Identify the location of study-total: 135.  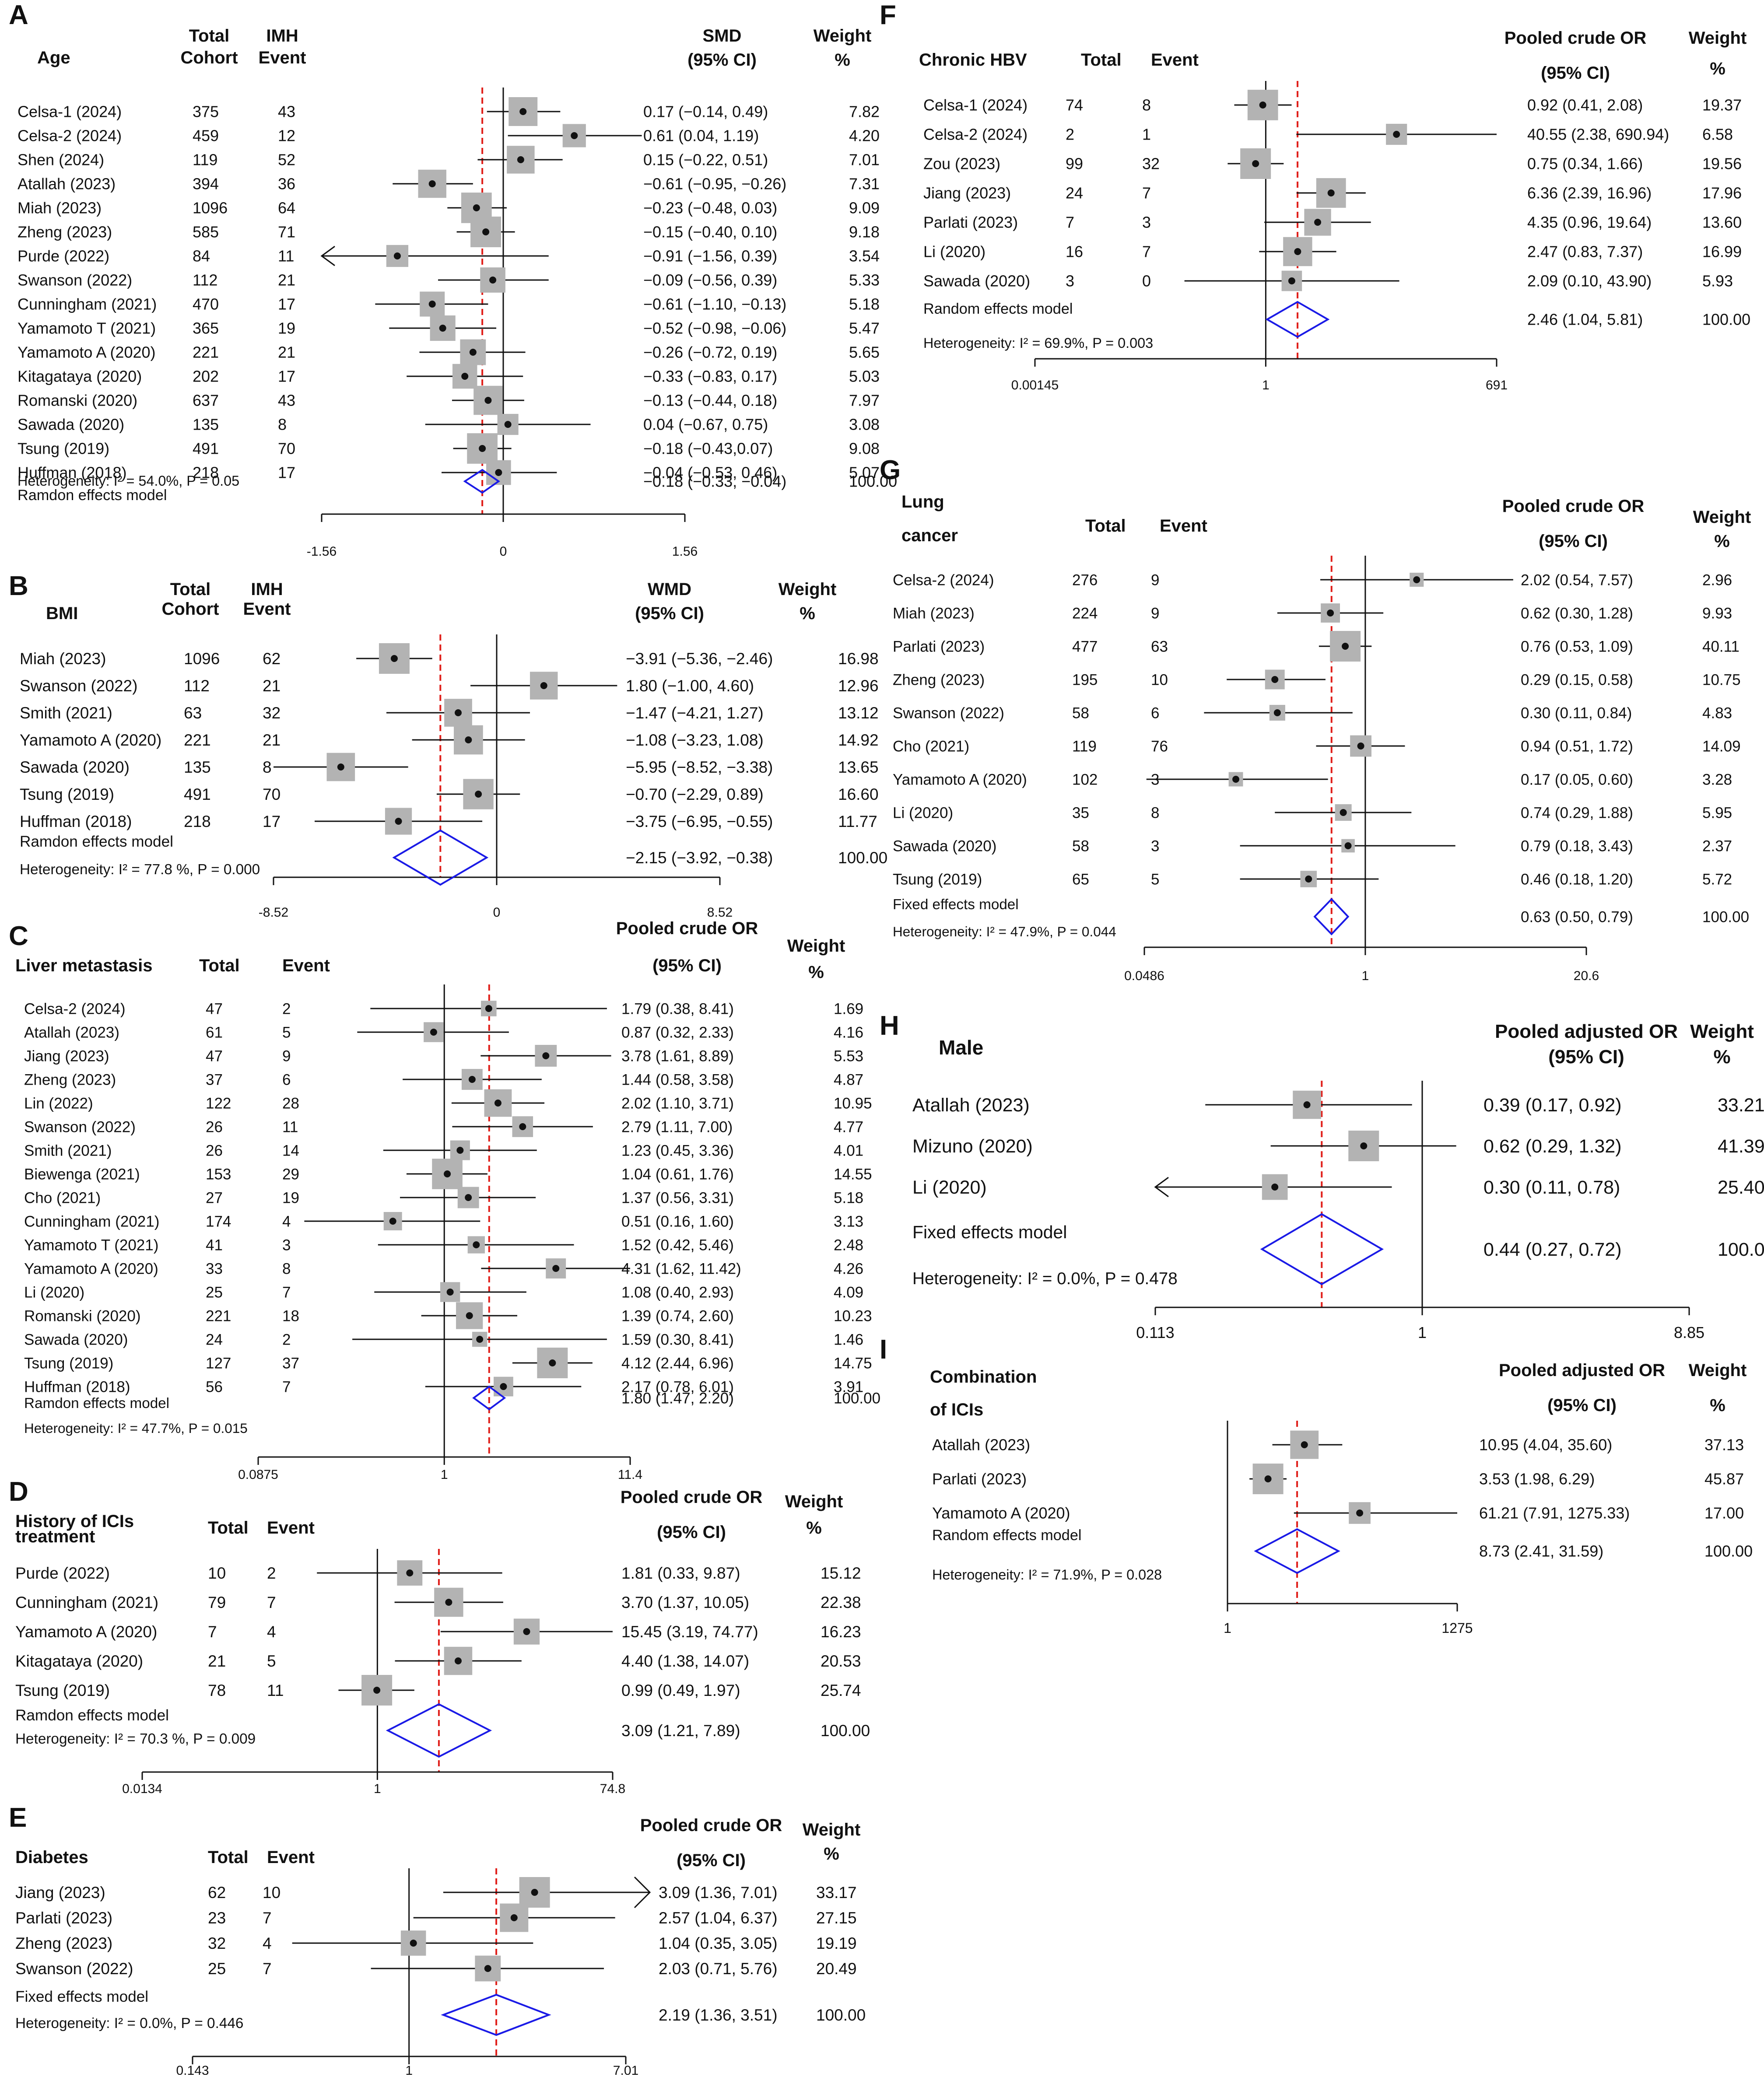
(206, 425).